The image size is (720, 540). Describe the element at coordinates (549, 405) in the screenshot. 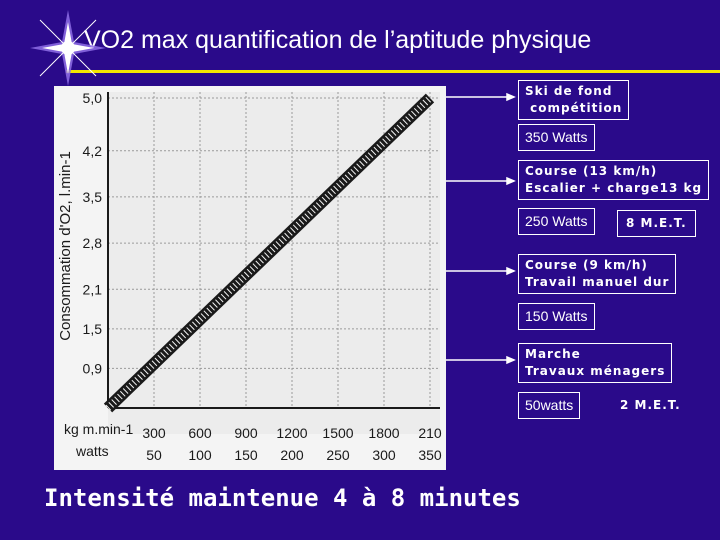

I see `callout-50-watts: 50watts` at that location.